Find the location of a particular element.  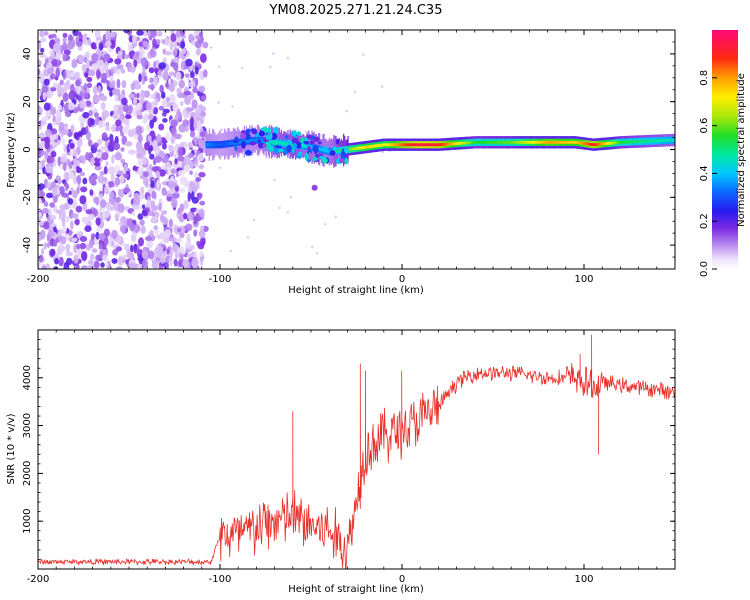

spectrogram-x-tick-label: 100 is located at coordinates (583, 279).